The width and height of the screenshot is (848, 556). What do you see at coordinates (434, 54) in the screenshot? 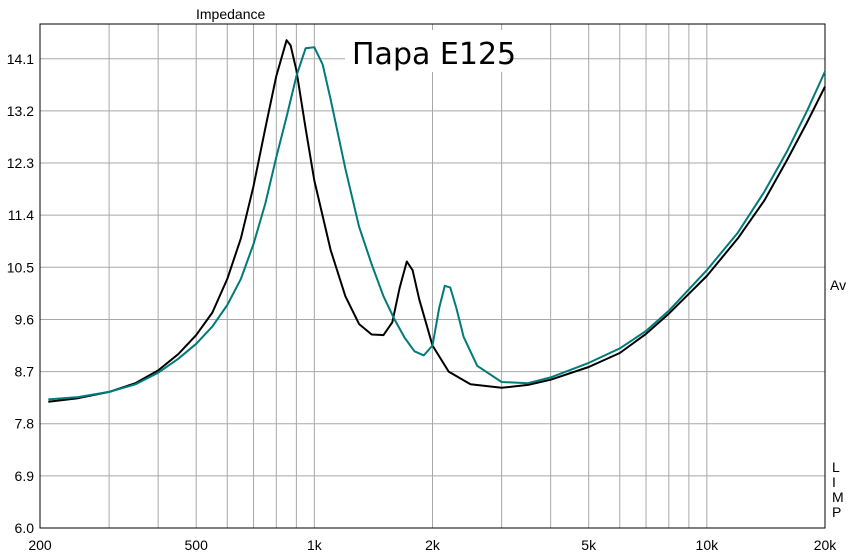
I see `chart-title: Пара Е125` at bounding box center [434, 54].